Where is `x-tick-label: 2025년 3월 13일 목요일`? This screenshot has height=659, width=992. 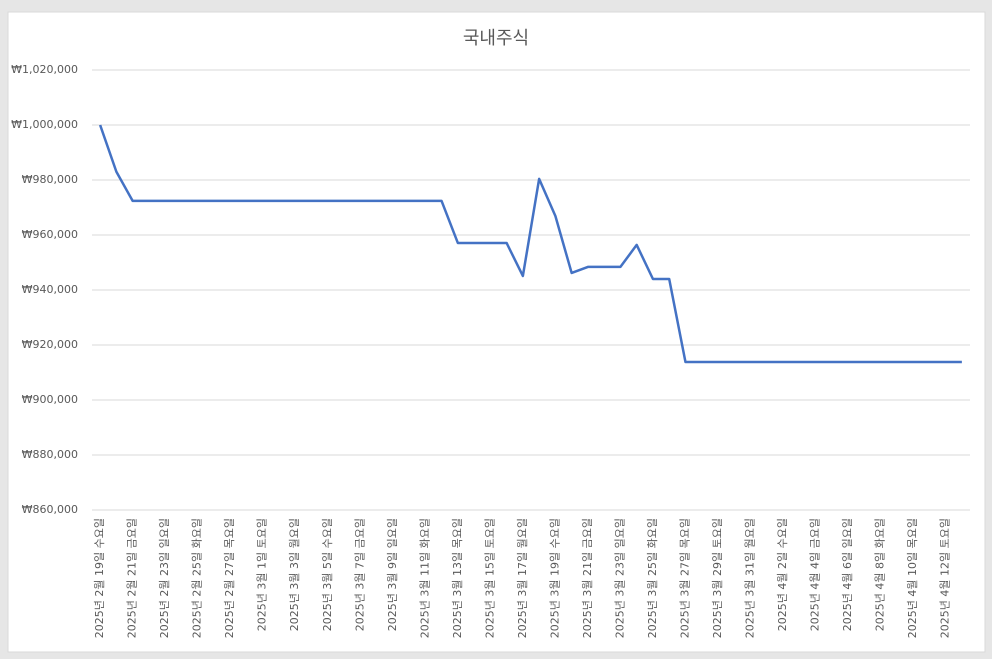 x-tick-label: 2025년 3월 13일 목요일 is located at coordinates (457, 578).